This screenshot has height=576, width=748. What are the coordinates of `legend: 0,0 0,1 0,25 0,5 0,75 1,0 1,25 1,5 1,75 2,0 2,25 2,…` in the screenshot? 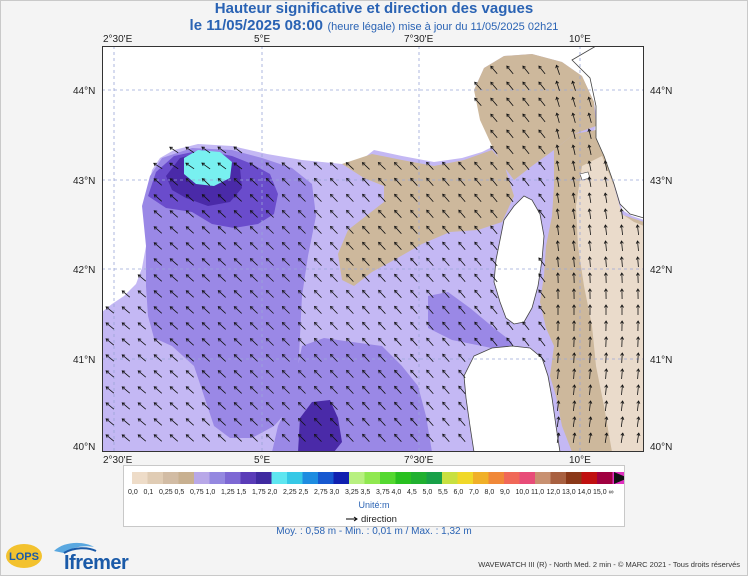 It's located at (374, 496).